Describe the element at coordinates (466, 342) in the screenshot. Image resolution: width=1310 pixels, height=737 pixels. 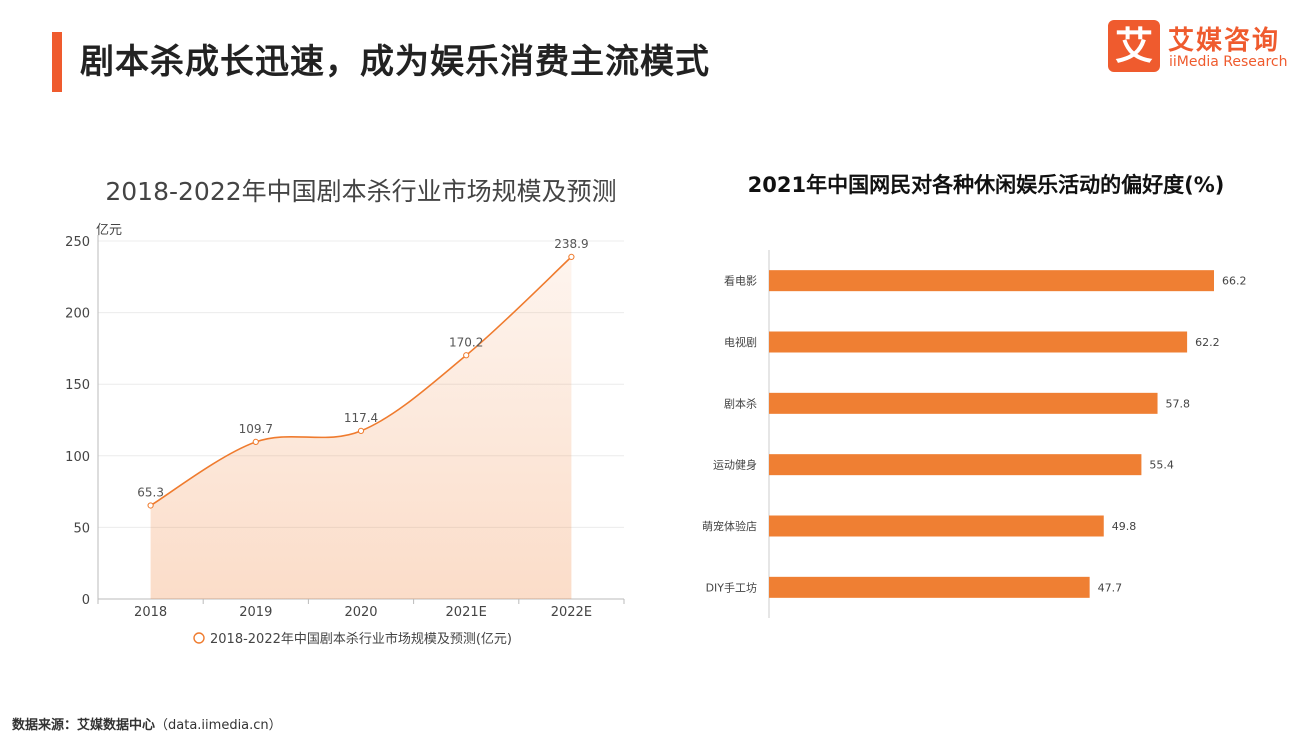
I see `data-label: 170.2` at that location.